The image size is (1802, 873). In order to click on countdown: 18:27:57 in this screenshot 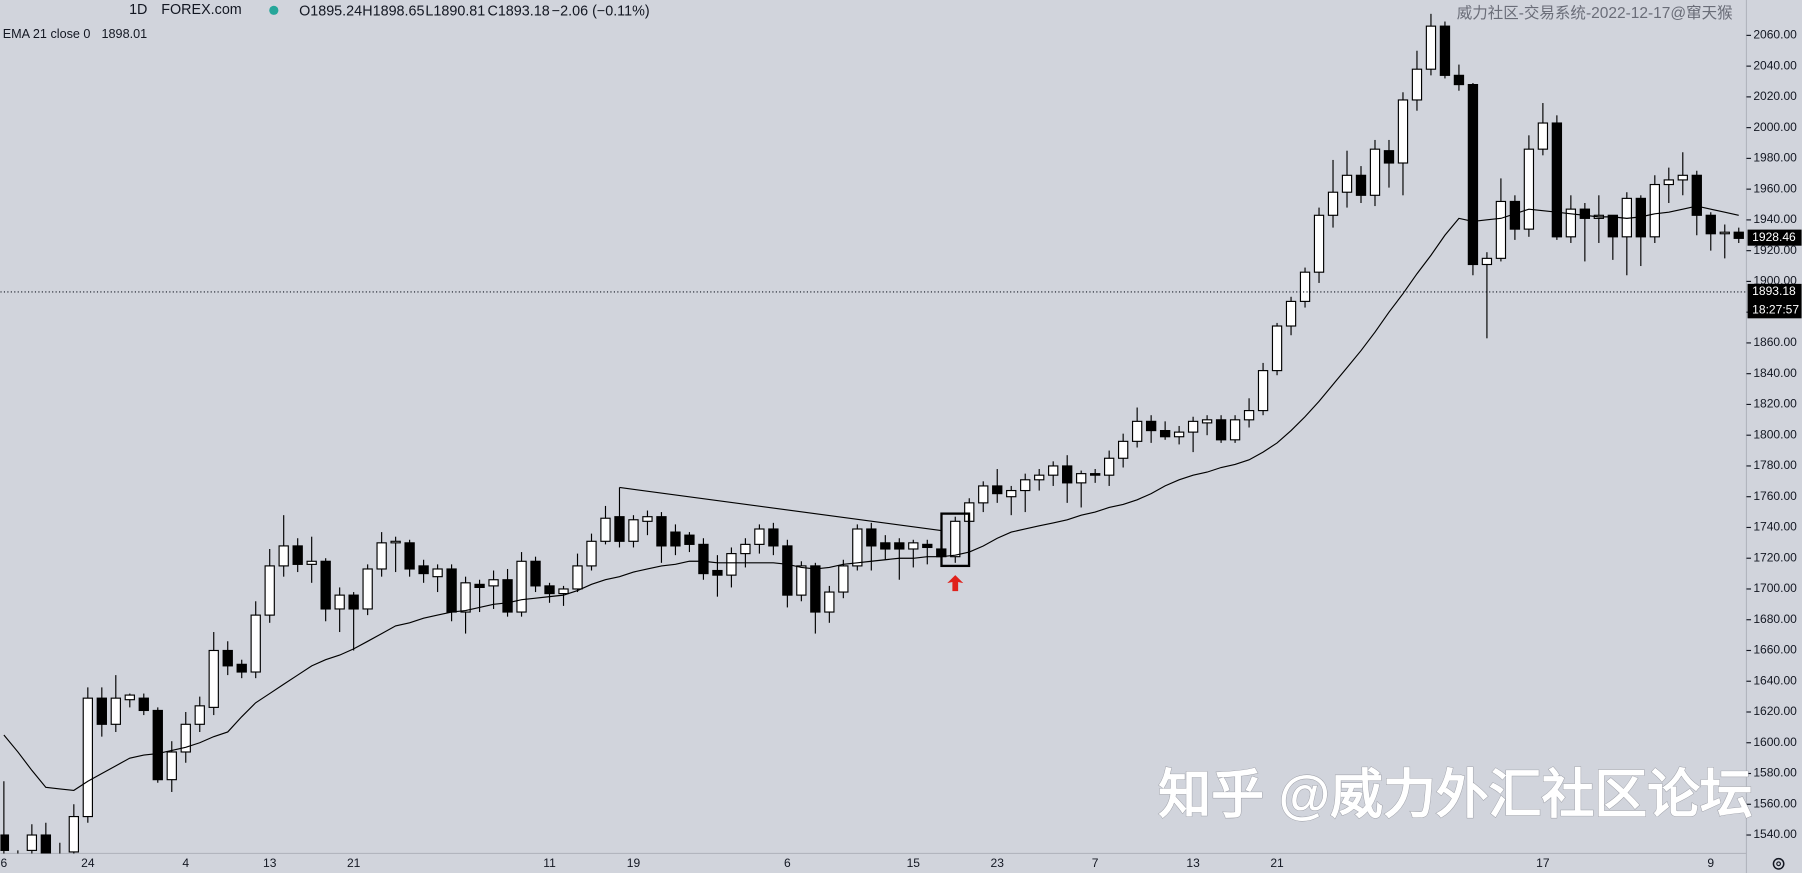, I will do `click(1775, 309)`.